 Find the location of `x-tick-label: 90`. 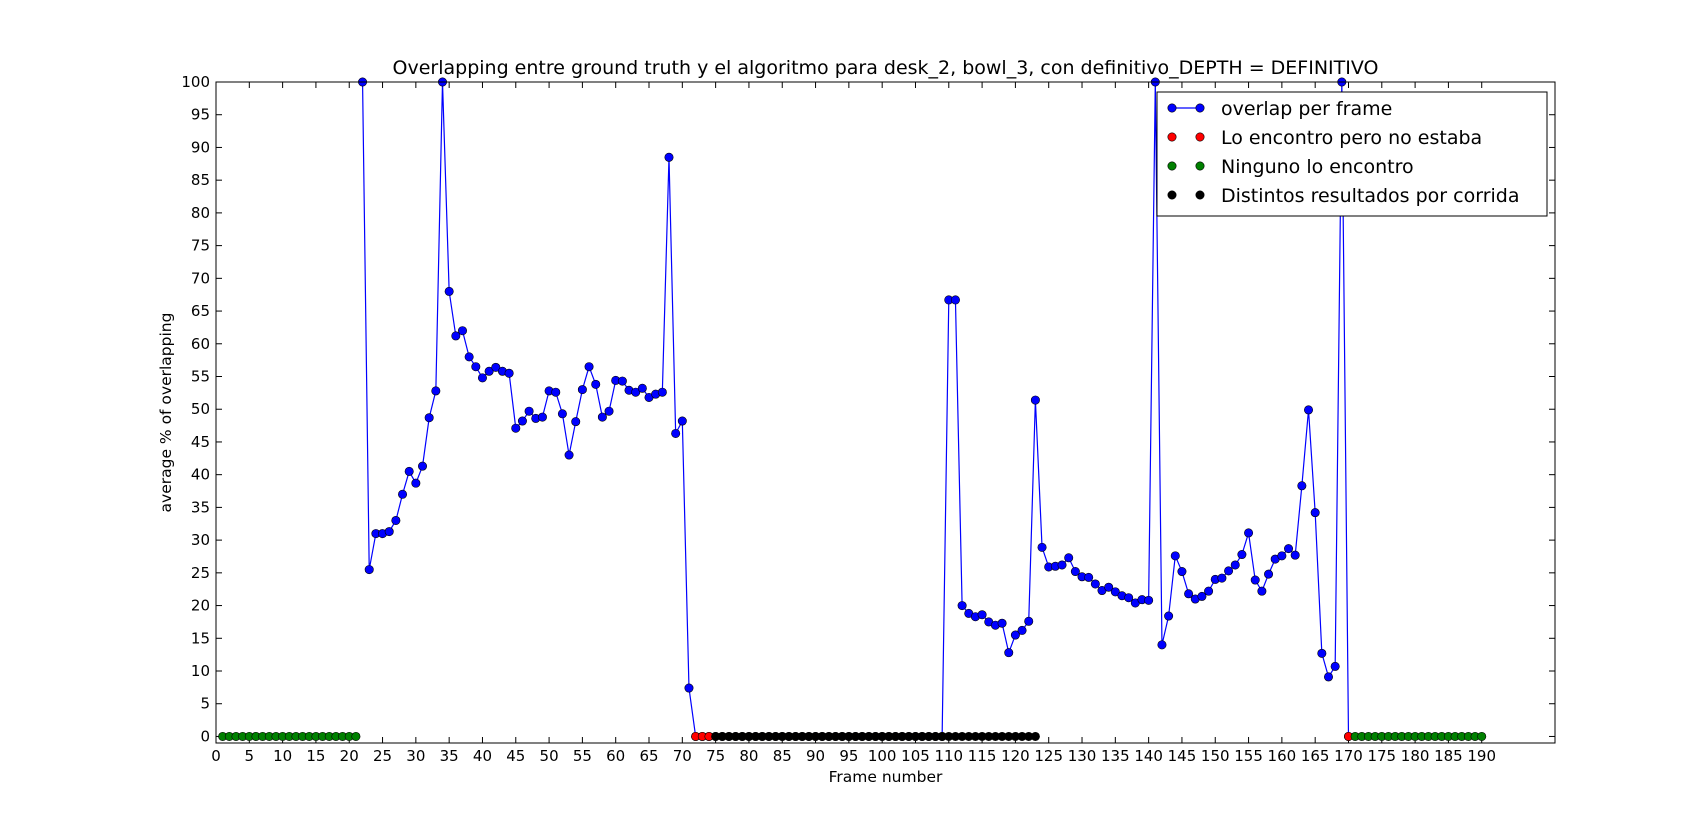

x-tick-label: 90 is located at coordinates (815, 756).